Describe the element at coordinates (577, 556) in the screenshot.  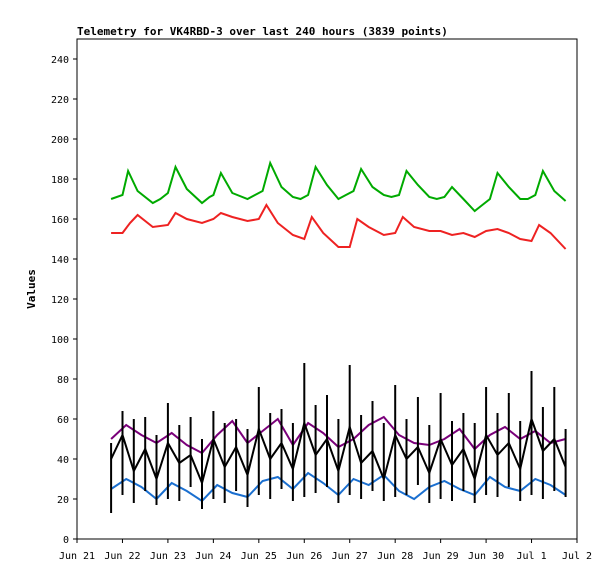
I see `x-tick-label: Jul 2` at that location.